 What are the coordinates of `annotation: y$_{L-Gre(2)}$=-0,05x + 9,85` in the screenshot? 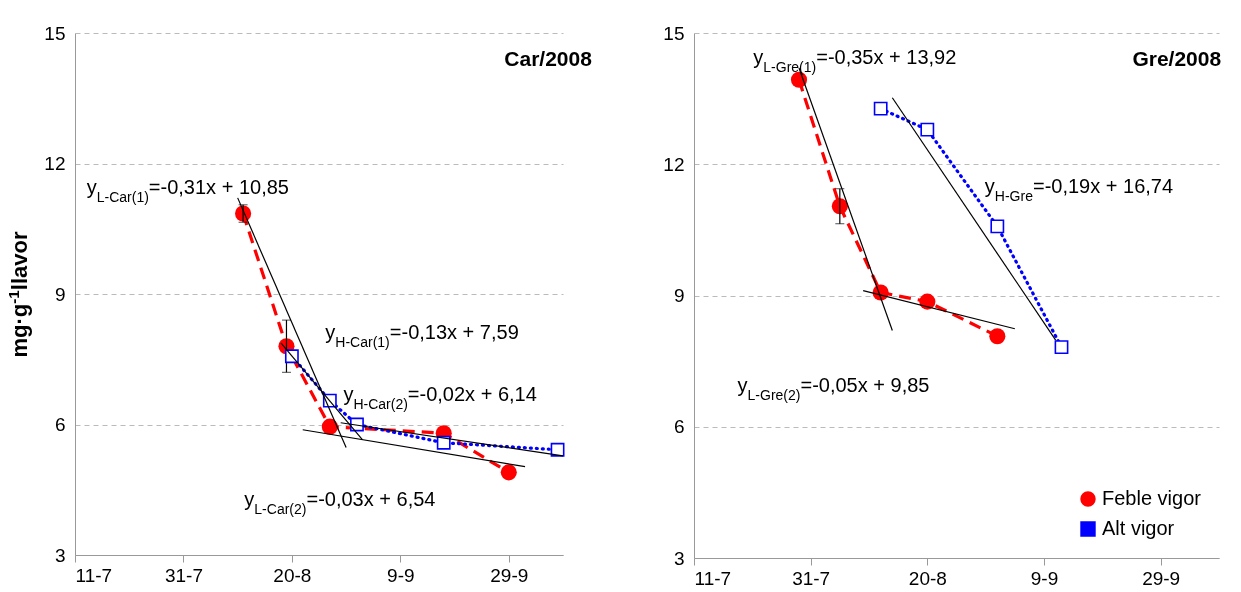 It's located at (833, 388).